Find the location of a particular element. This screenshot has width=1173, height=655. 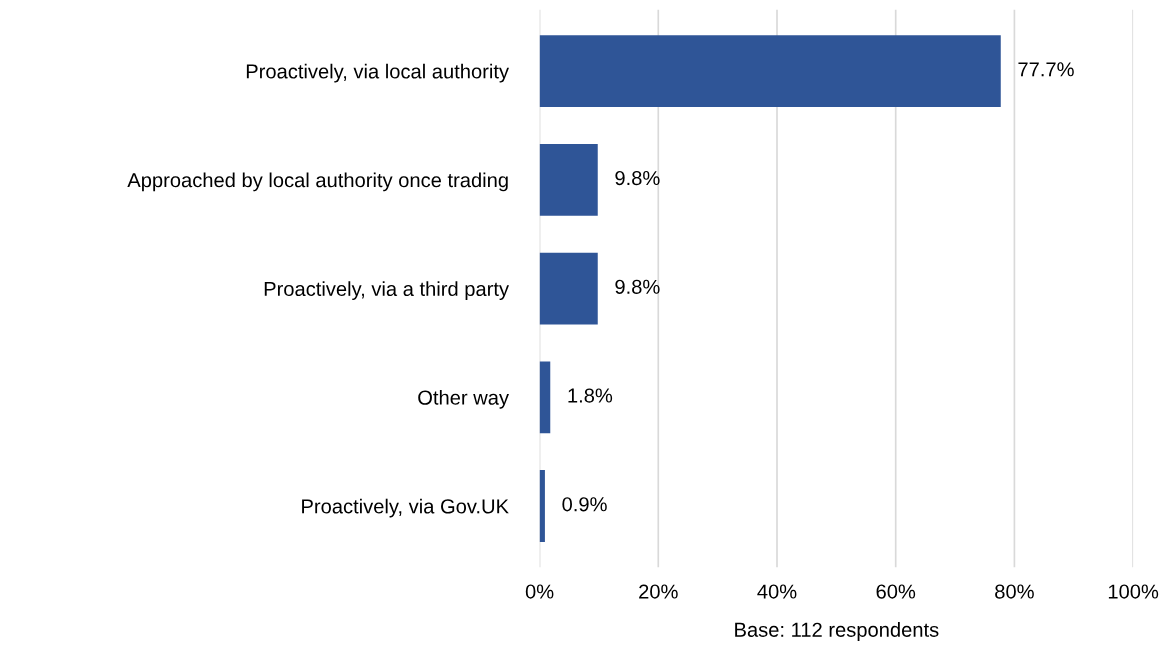

x-tick-label: 0% is located at coordinates (539, 591).